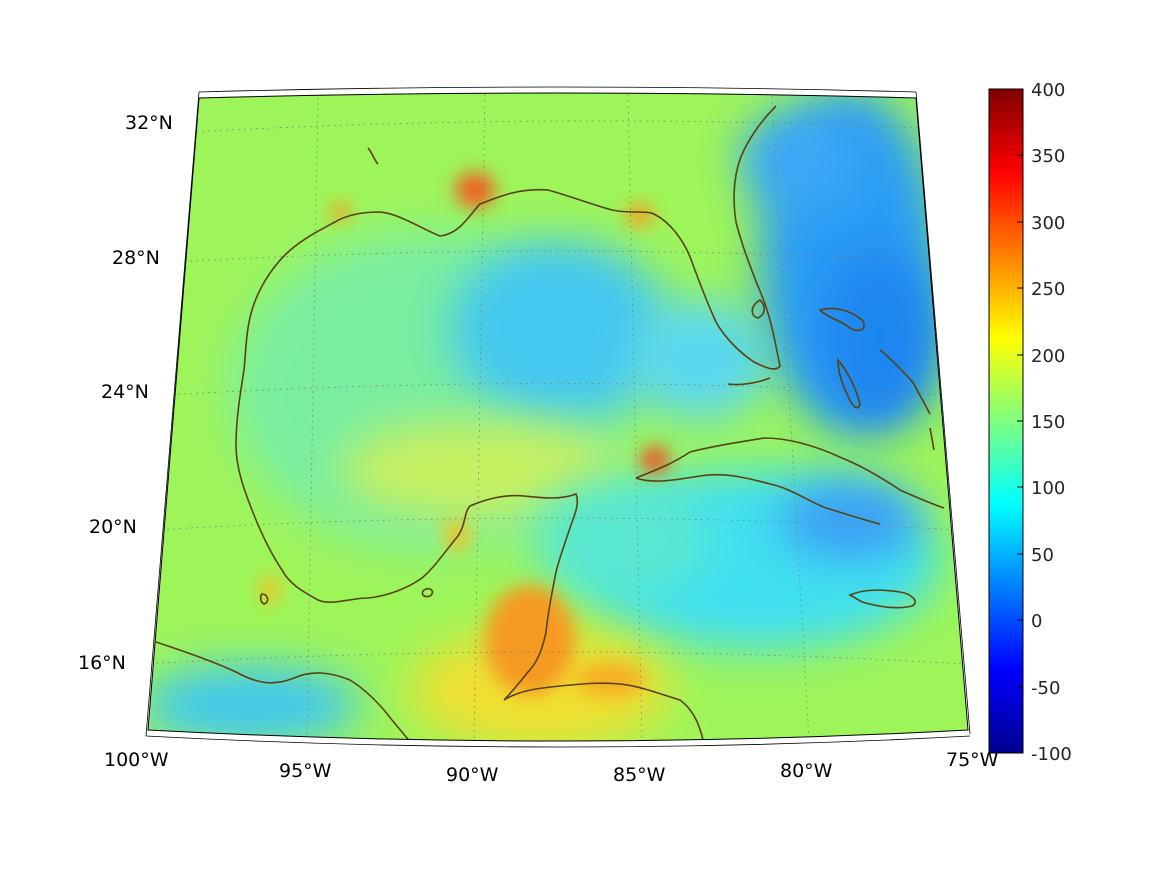 The width and height of the screenshot is (1167, 875). I want to click on colorbar-label-300: 300, so click(1048, 223).